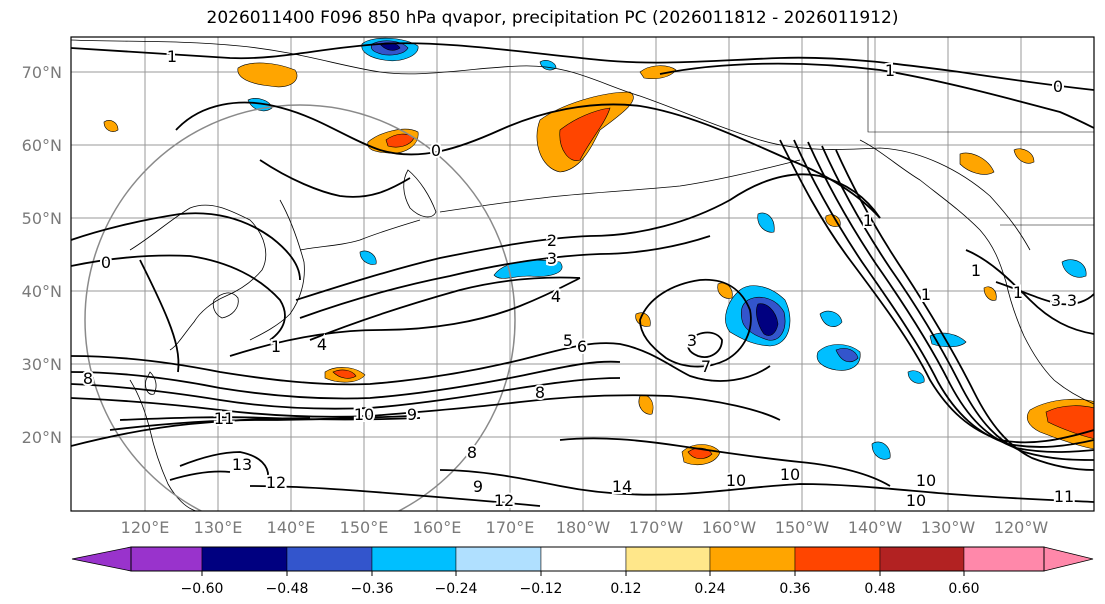  I want to click on contour-1-arctic, so click(876, 95).